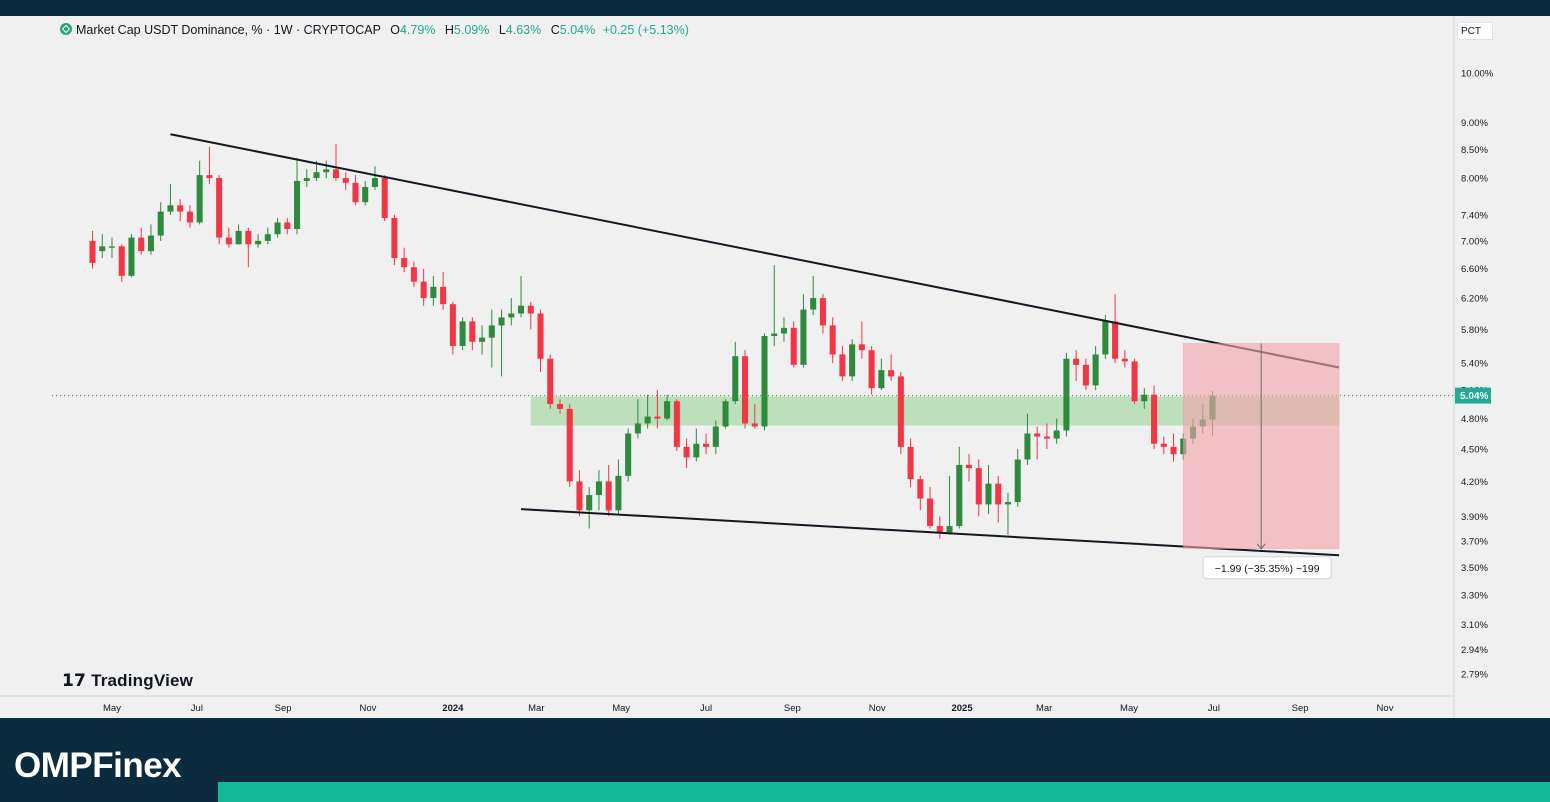  Describe the element at coordinates (555, 30) in the screenshot. I see `close-label: C` at that location.